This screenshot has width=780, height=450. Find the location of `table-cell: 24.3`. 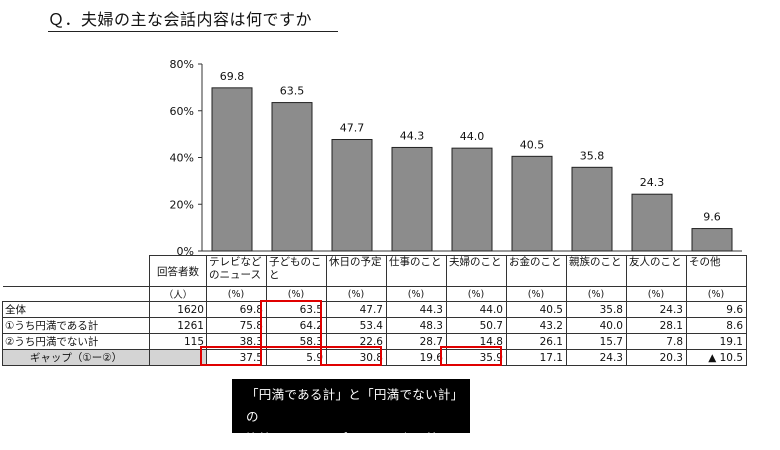

table-cell: 24.3 is located at coordinates (656, 309).